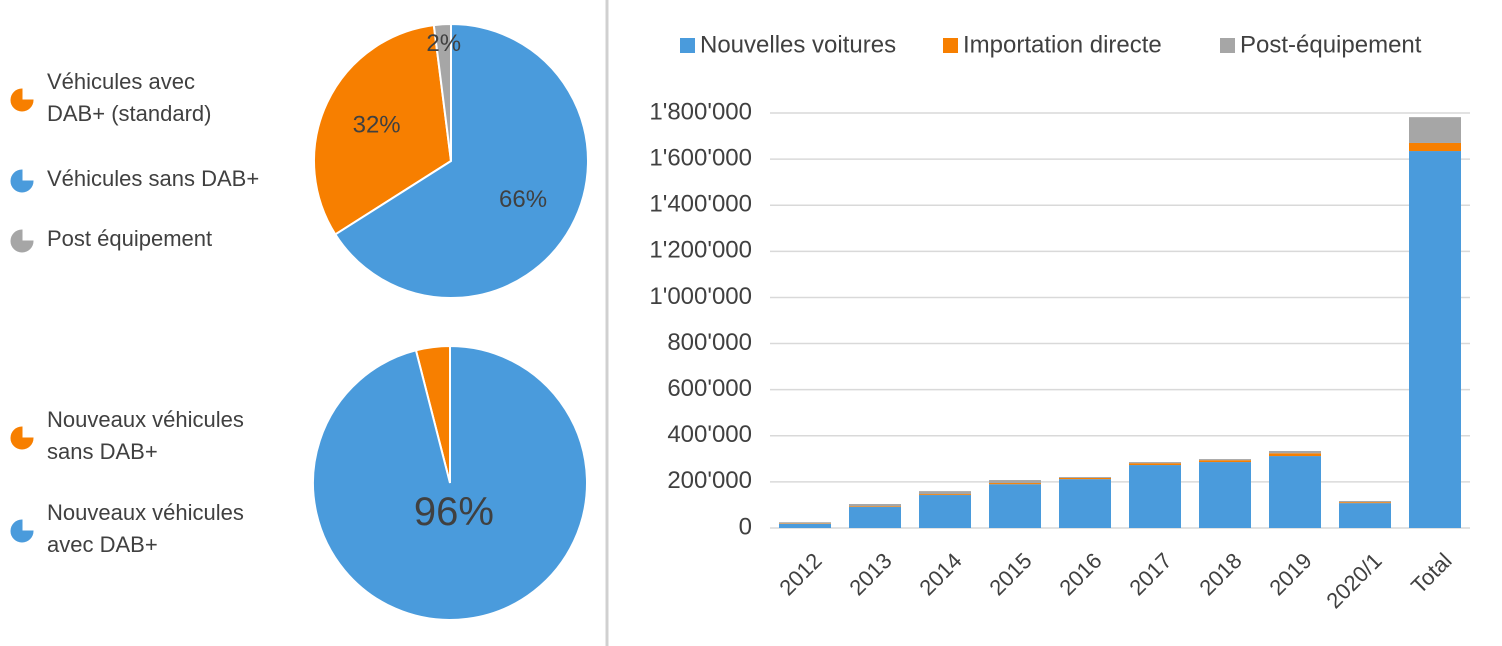 This screenshot has width=1502, height=646. Describe the element at coordinates (443, 43) in the screenshot. I see `slice-label: 2%` at that location.